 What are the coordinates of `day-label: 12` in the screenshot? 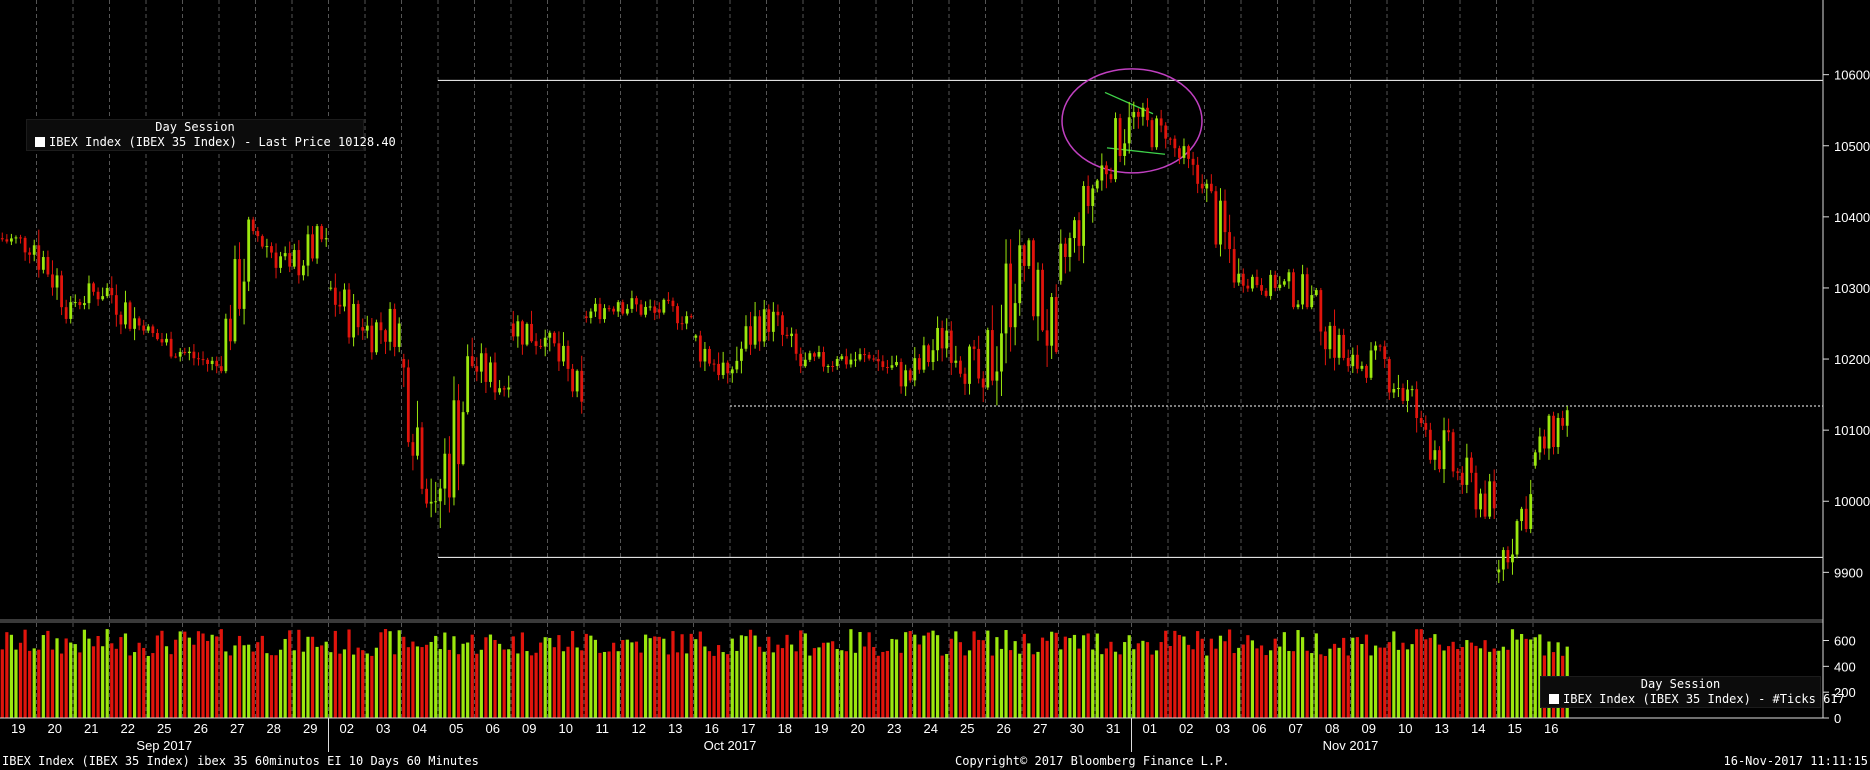 It's located at (639, 728).